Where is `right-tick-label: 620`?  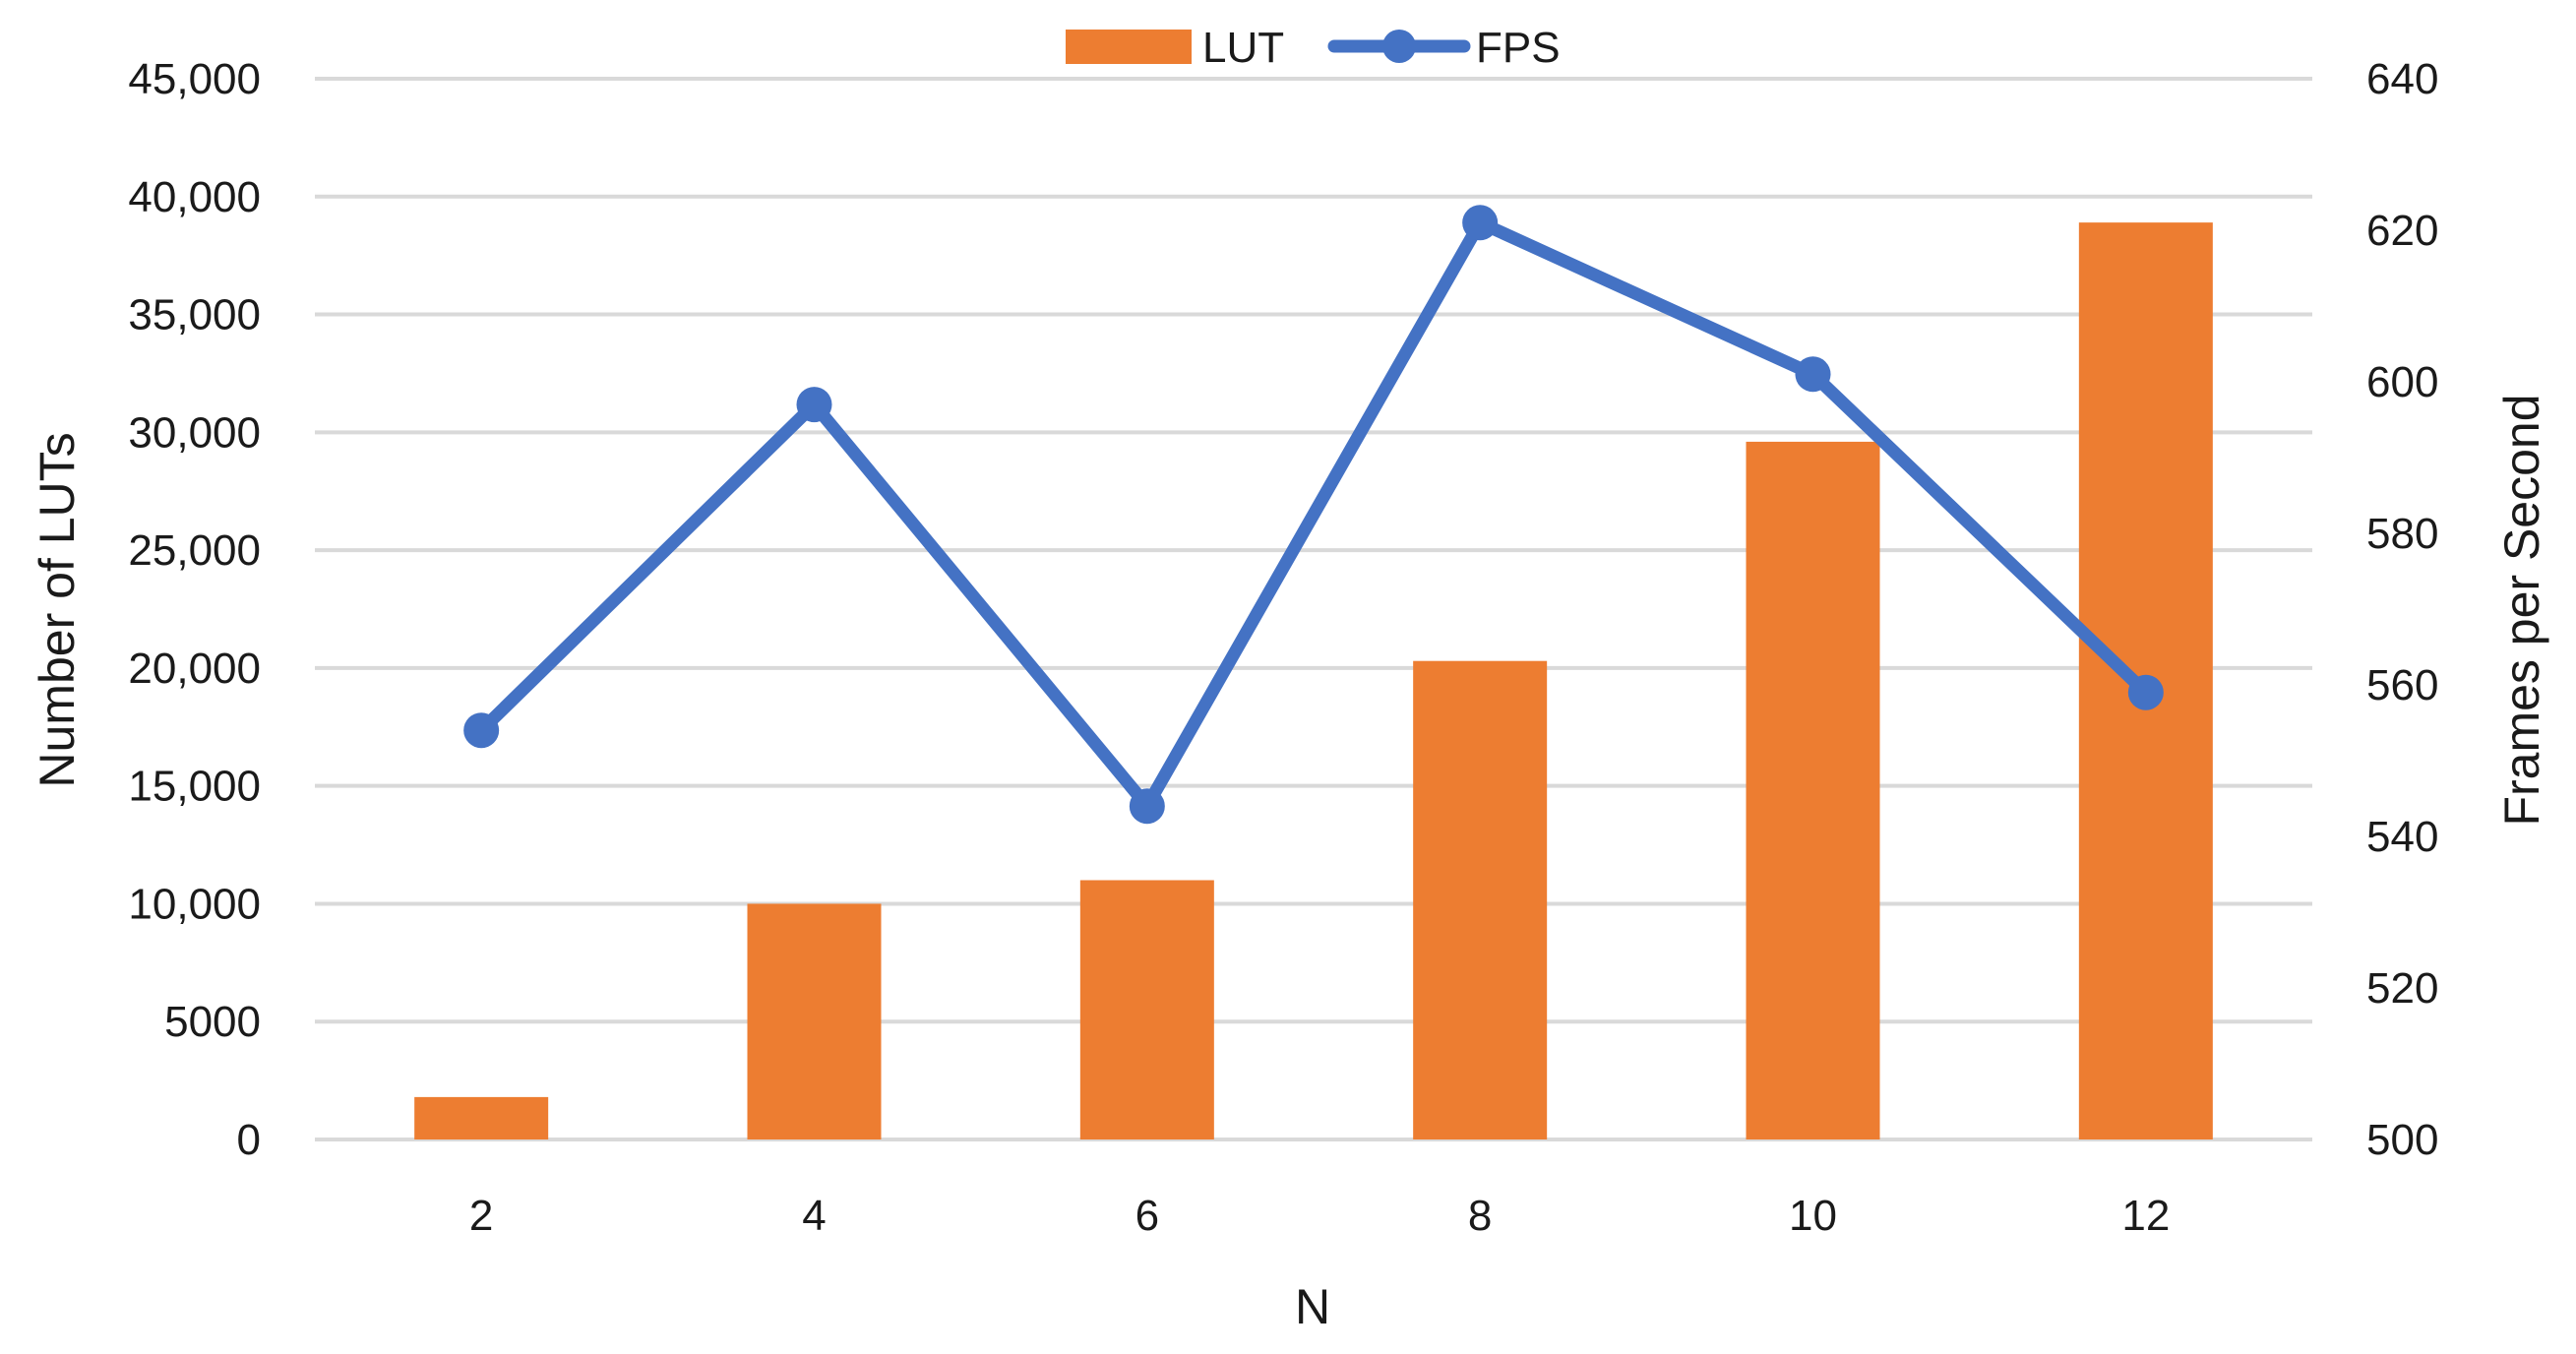
right-tick-label: 620 is located at coordinates (2402, 231).